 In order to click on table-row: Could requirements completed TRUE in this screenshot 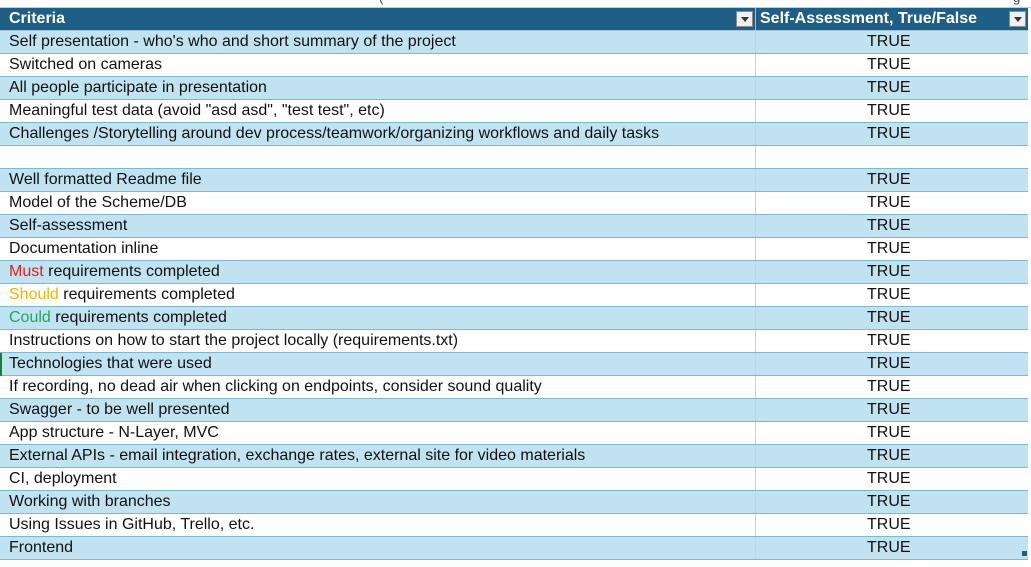, I will do `click(514, 318)`.